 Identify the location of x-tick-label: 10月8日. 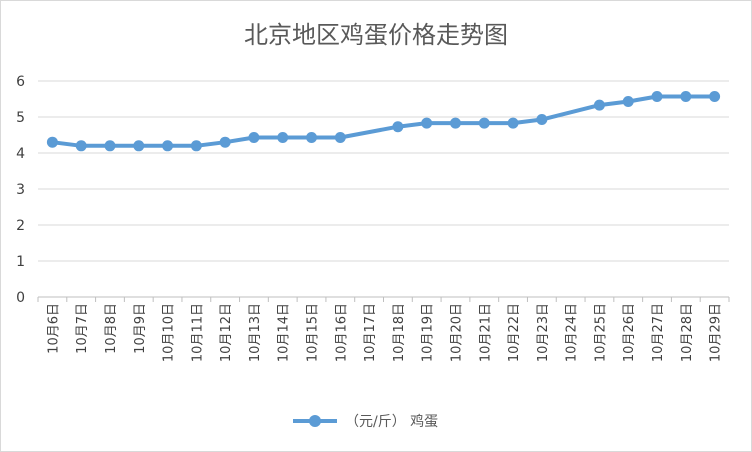
(111, 328).